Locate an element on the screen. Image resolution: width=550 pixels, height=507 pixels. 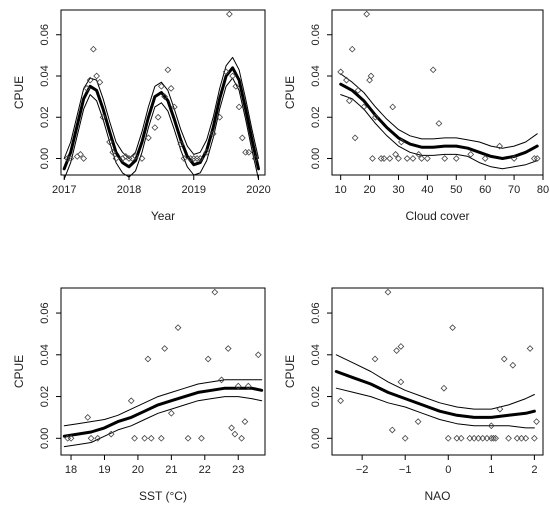
chart-year-upper-band-line is located at coordinates (161, 107).